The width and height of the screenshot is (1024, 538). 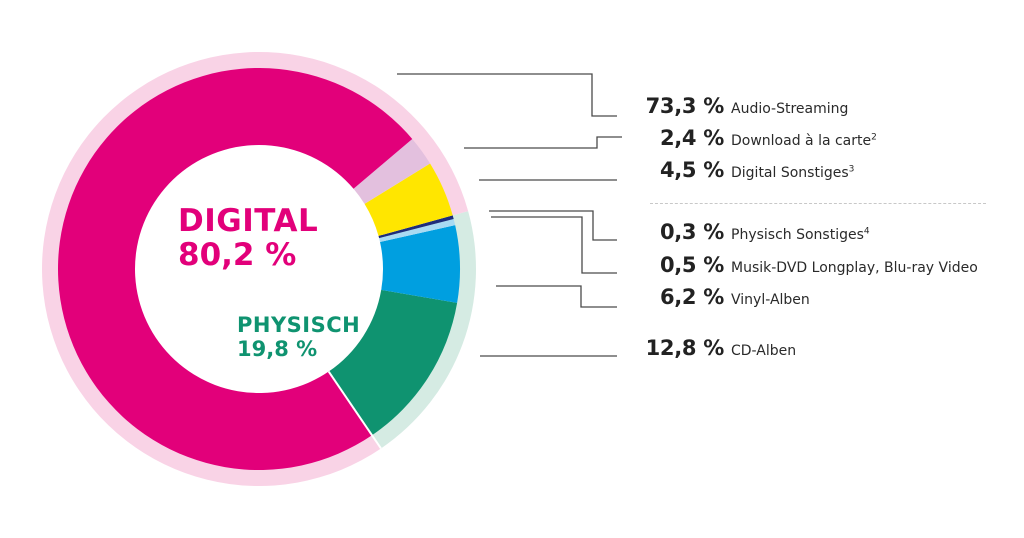 What do you see at coordinates (685, 106) in the screenshot?
I see `legend-value: 73,3 %` at bounding box center [685, 106].